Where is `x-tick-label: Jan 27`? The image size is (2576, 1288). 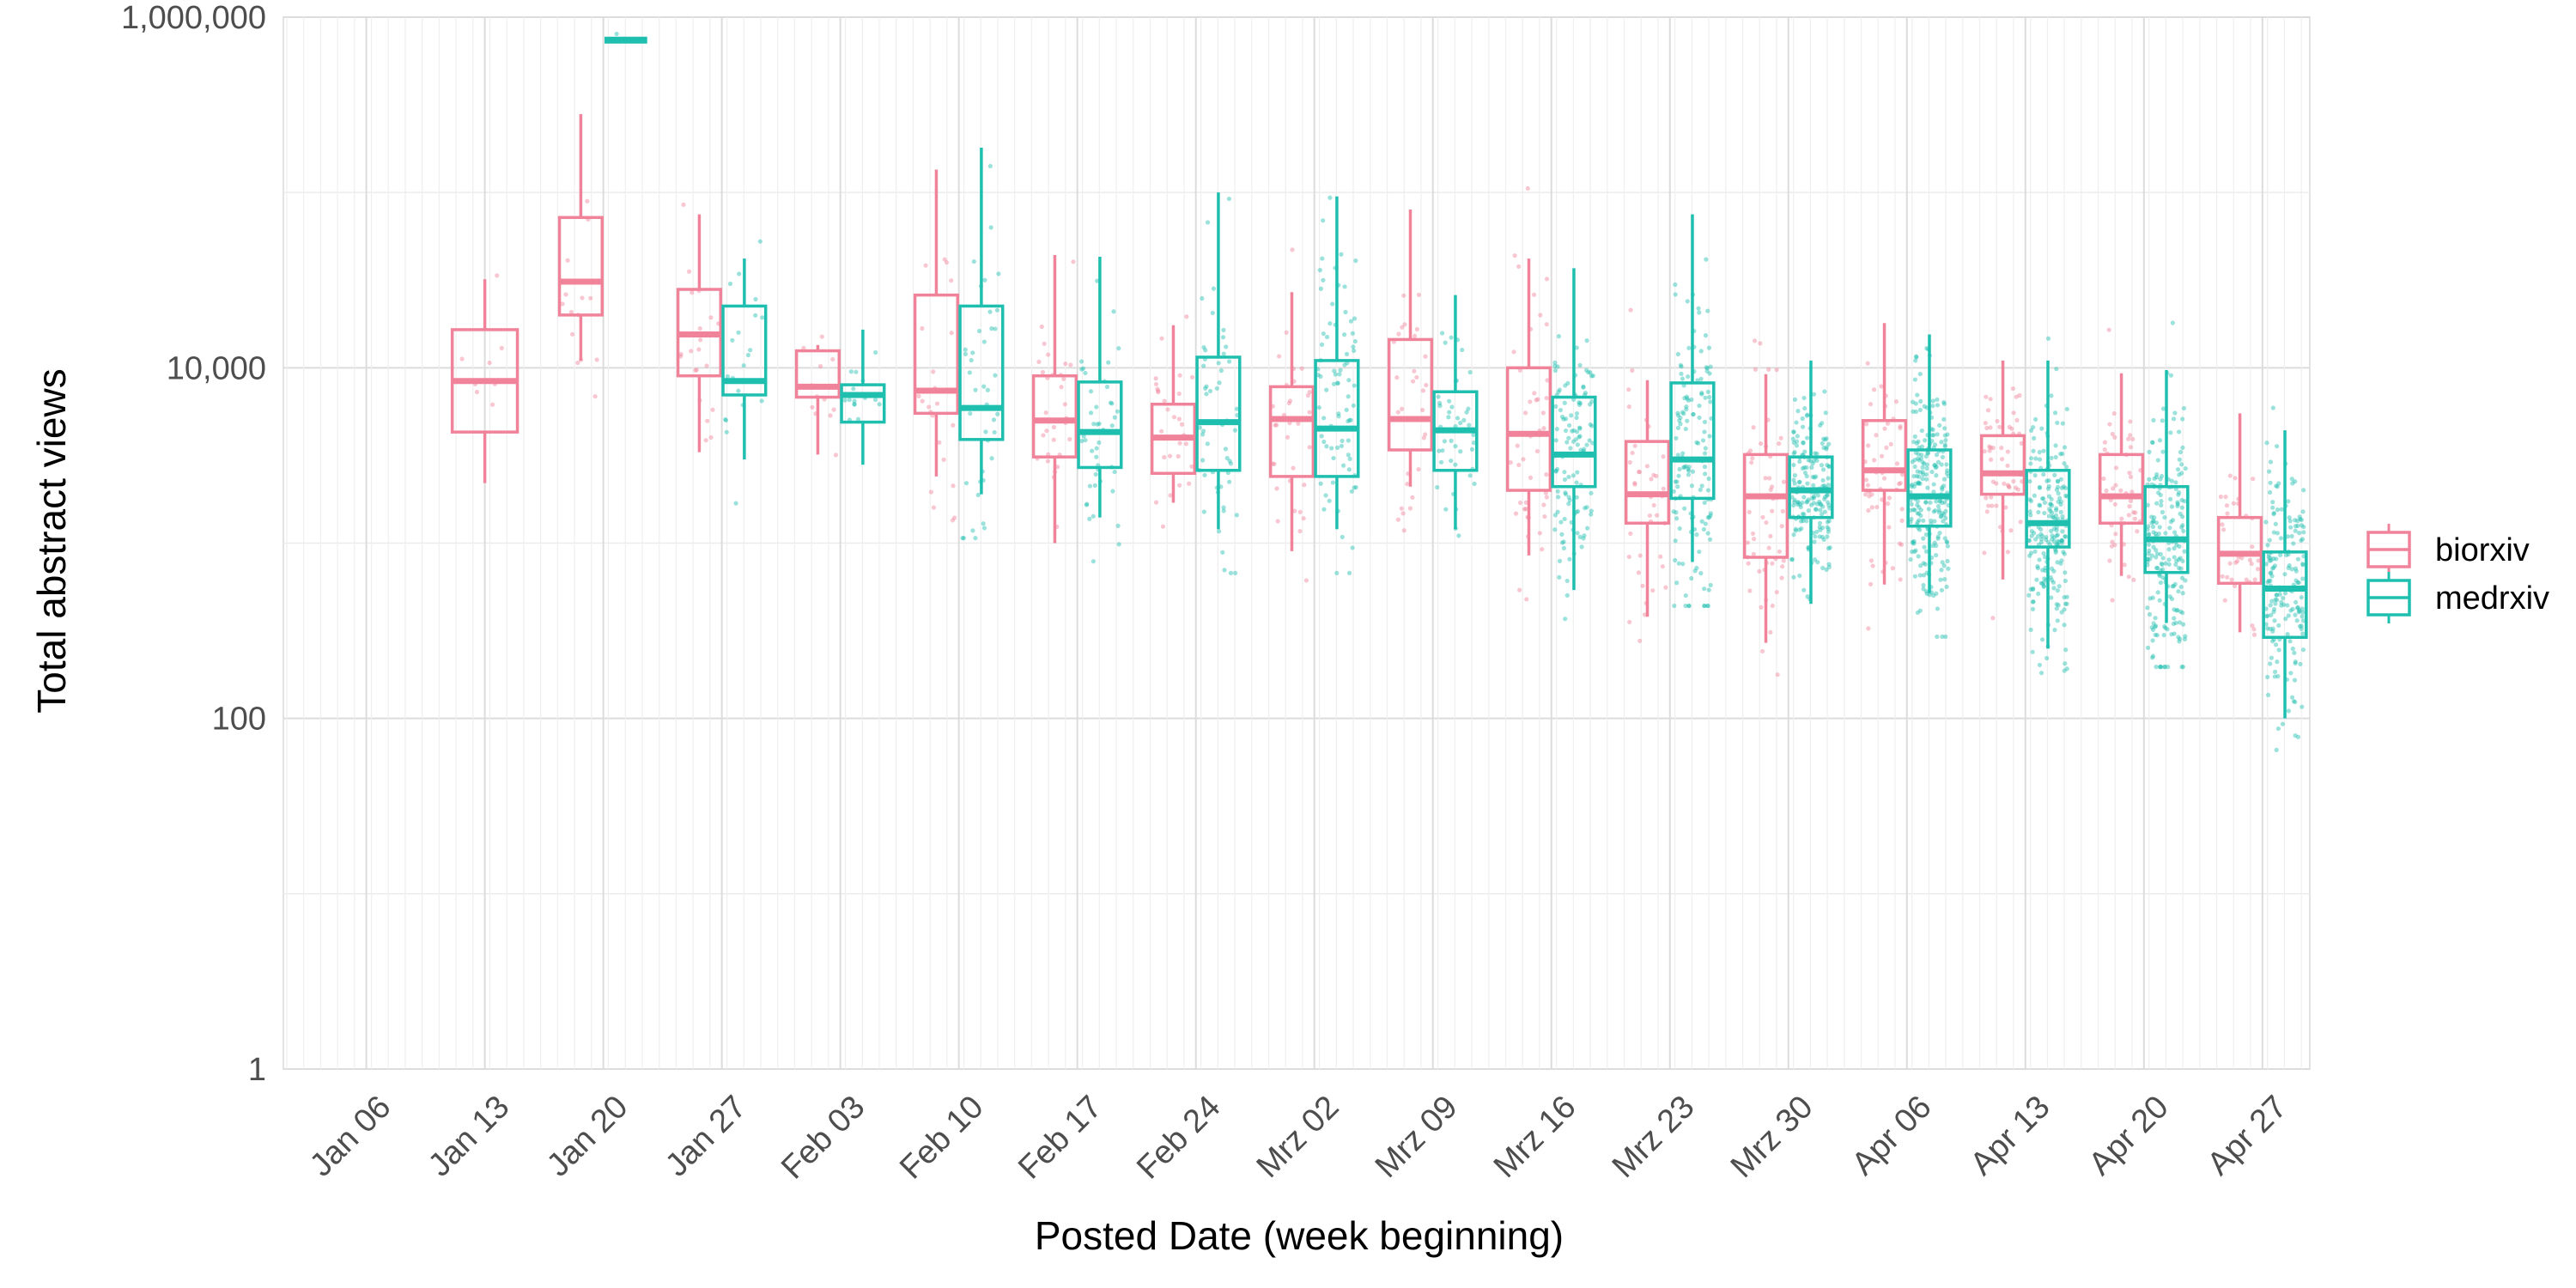 x-tick-label: Jan 27 is located at coordinates (706, 1136).